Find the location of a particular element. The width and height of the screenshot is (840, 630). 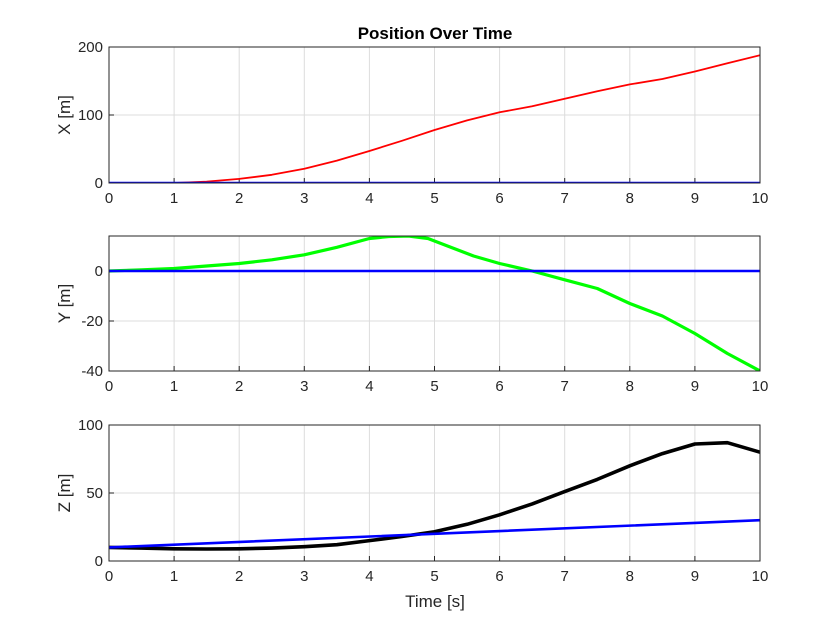

y-axis-label: Y [m] is located at coordinates (64, 303).